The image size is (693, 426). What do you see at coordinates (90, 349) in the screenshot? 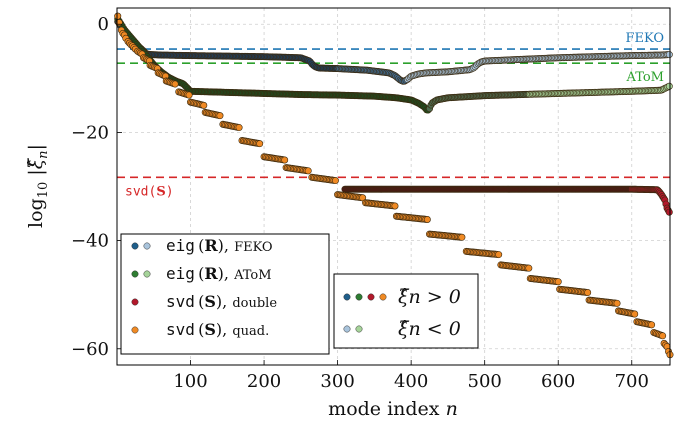
I see `y-tick-label: −60` at bounding box center [90, 349].